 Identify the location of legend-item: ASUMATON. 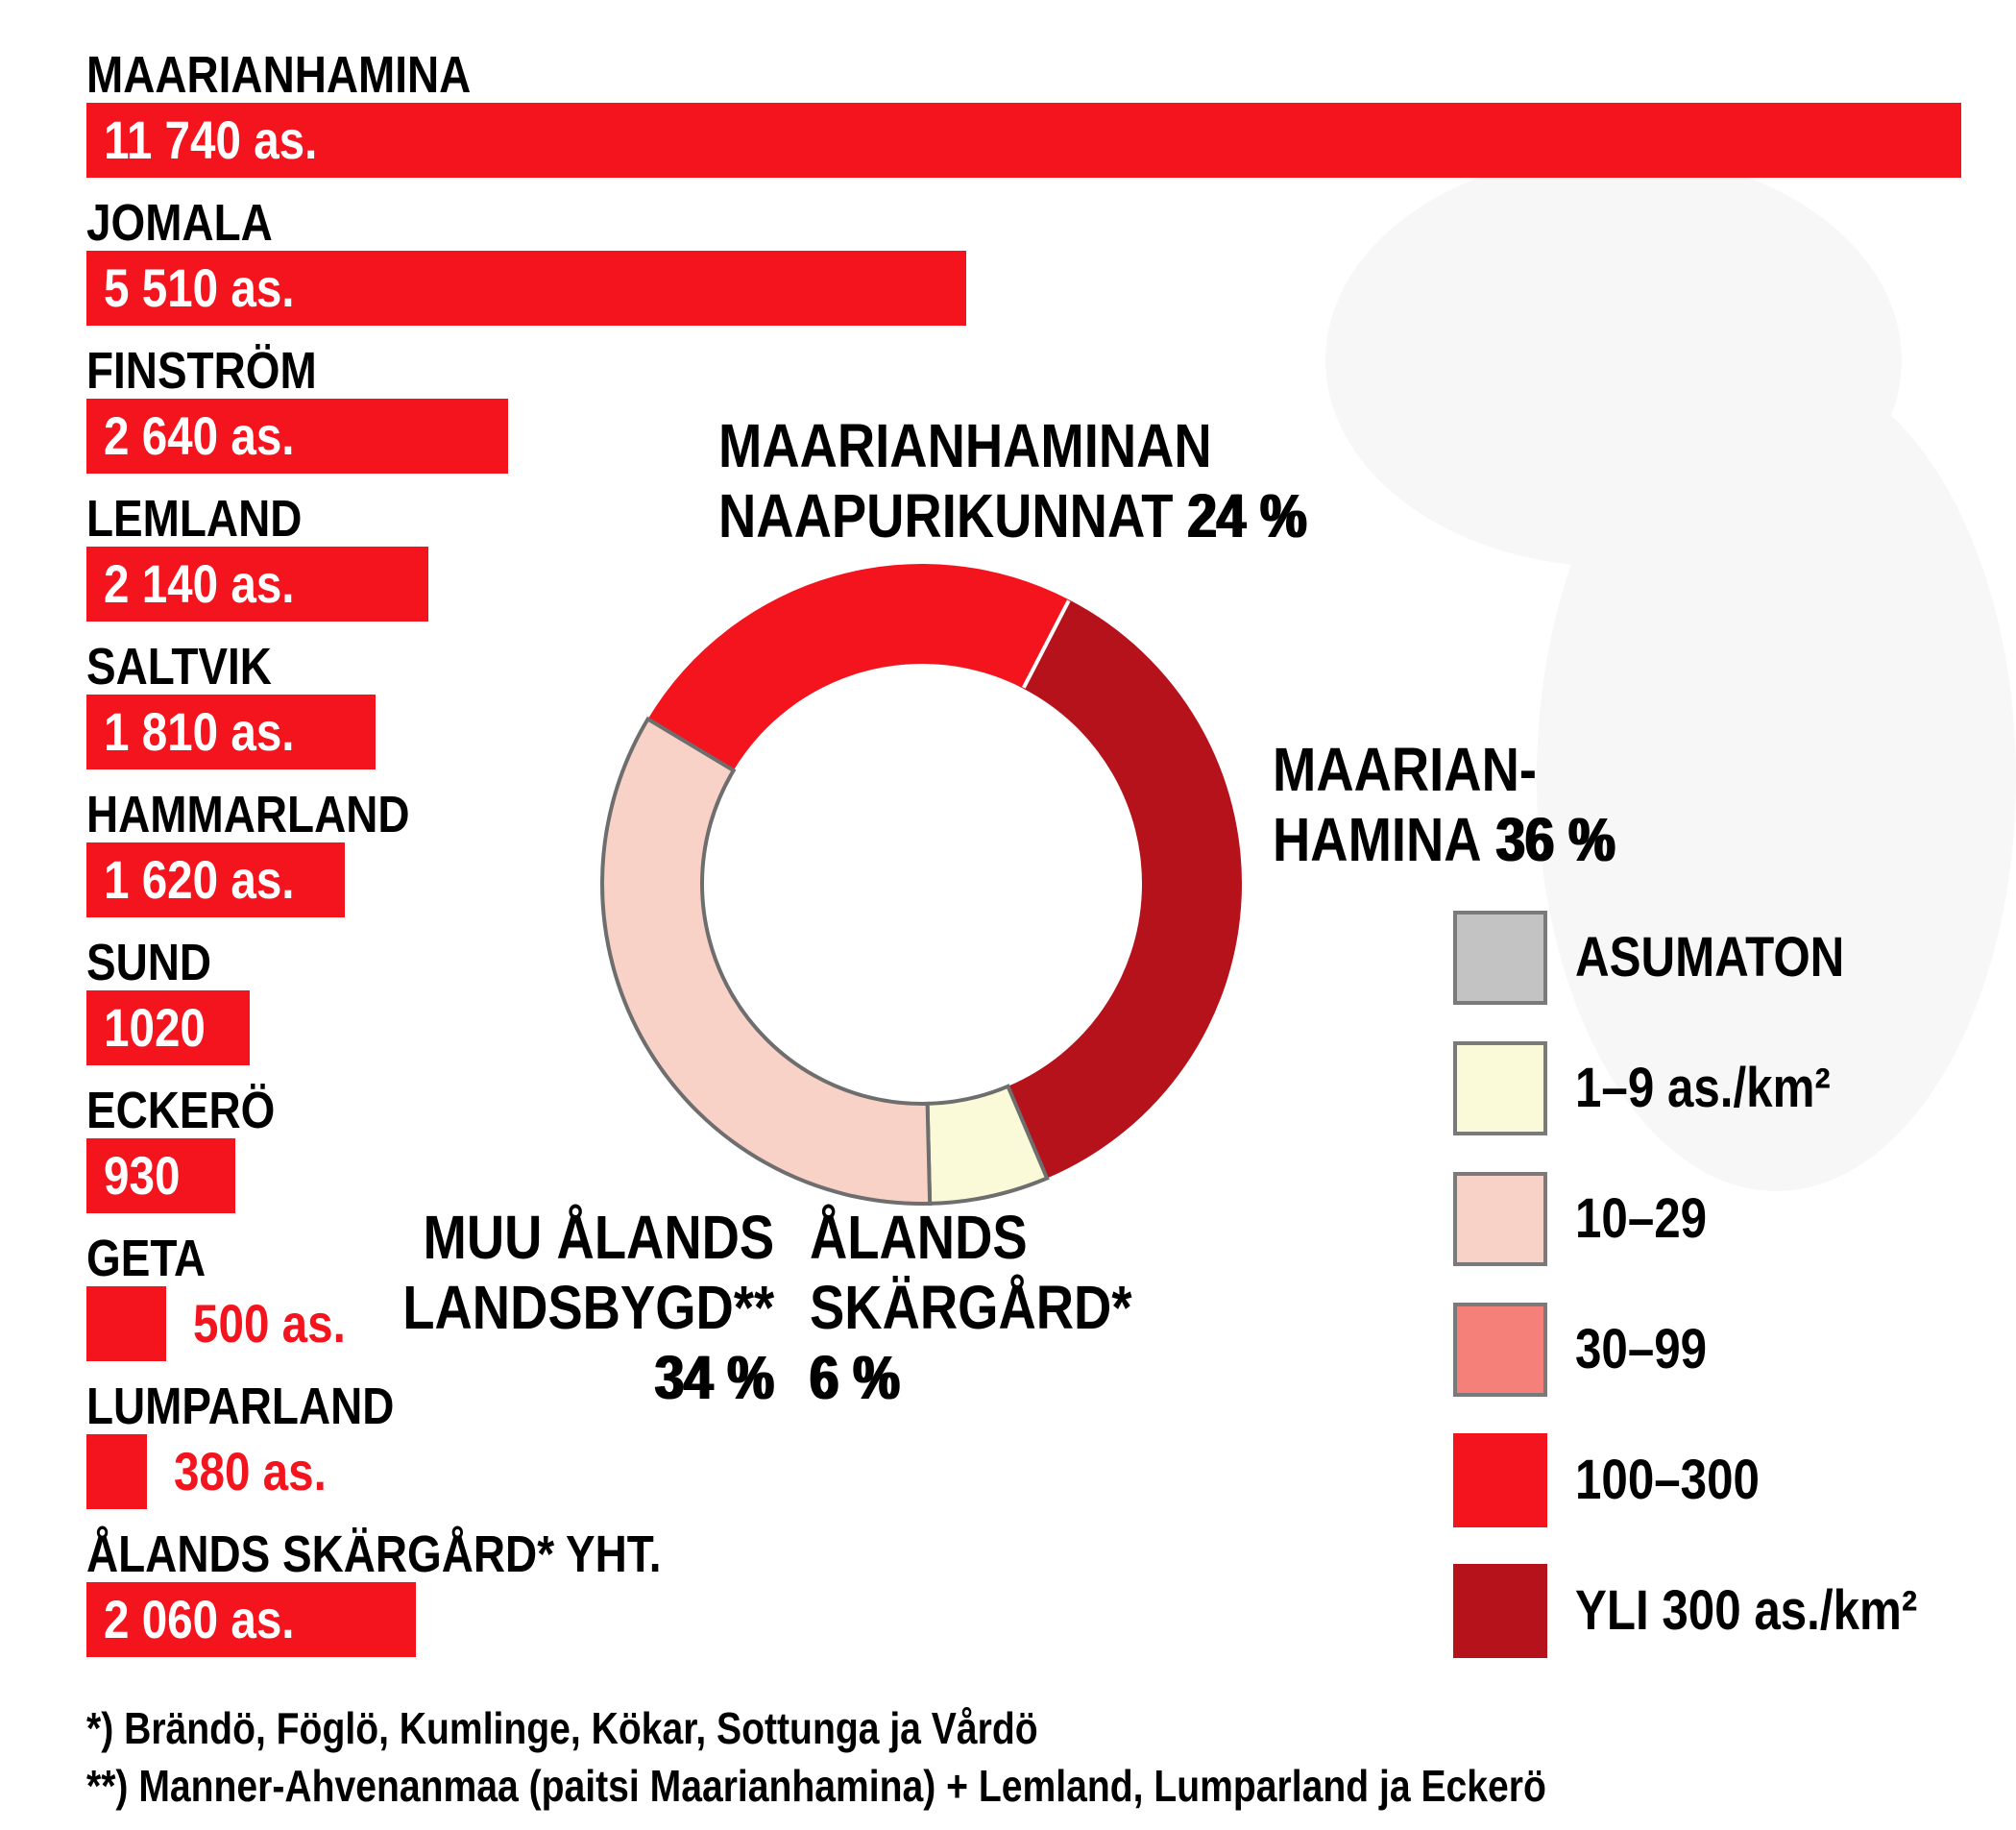
(1734, 958).